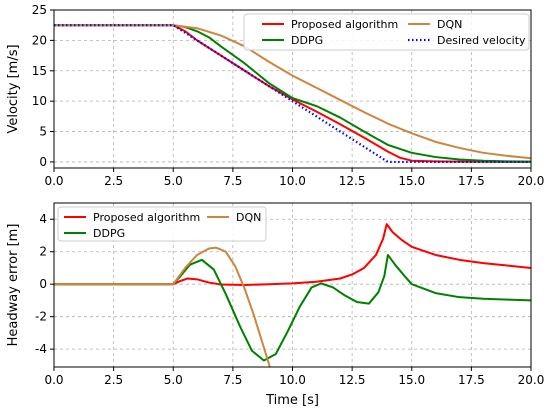 Image resolution: width=550 pixels, height=411 pixels. I want to click on x-axis-label: Time [s], so click(292, 400).